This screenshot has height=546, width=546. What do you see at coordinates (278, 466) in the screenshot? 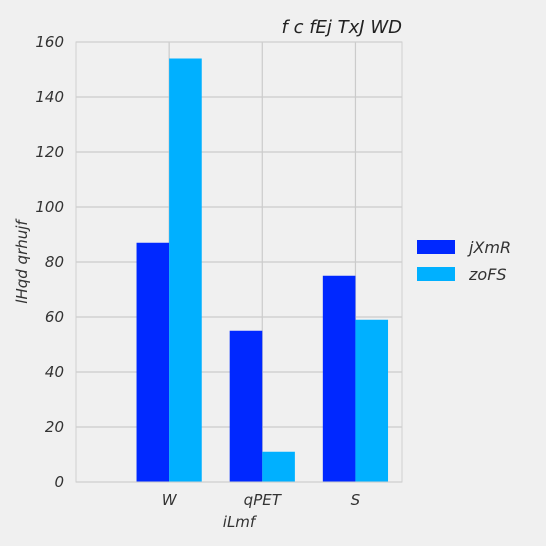
I see `bar-zoFS-qPET` at bounding box center [278, 466].